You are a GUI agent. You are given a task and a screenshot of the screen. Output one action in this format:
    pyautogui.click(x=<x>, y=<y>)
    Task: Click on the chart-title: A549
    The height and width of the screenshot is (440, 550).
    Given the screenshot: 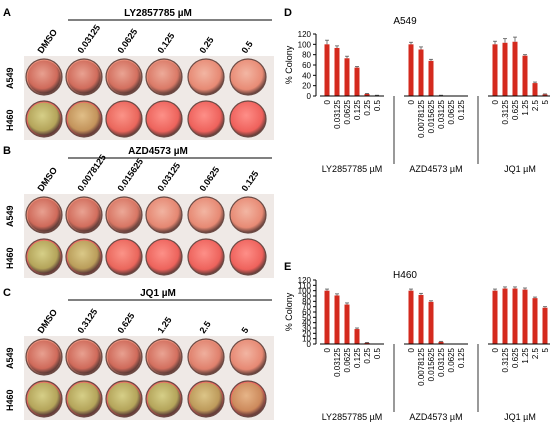 What is the action you would take?
    pyautogui.click(x=405, y=21)
    